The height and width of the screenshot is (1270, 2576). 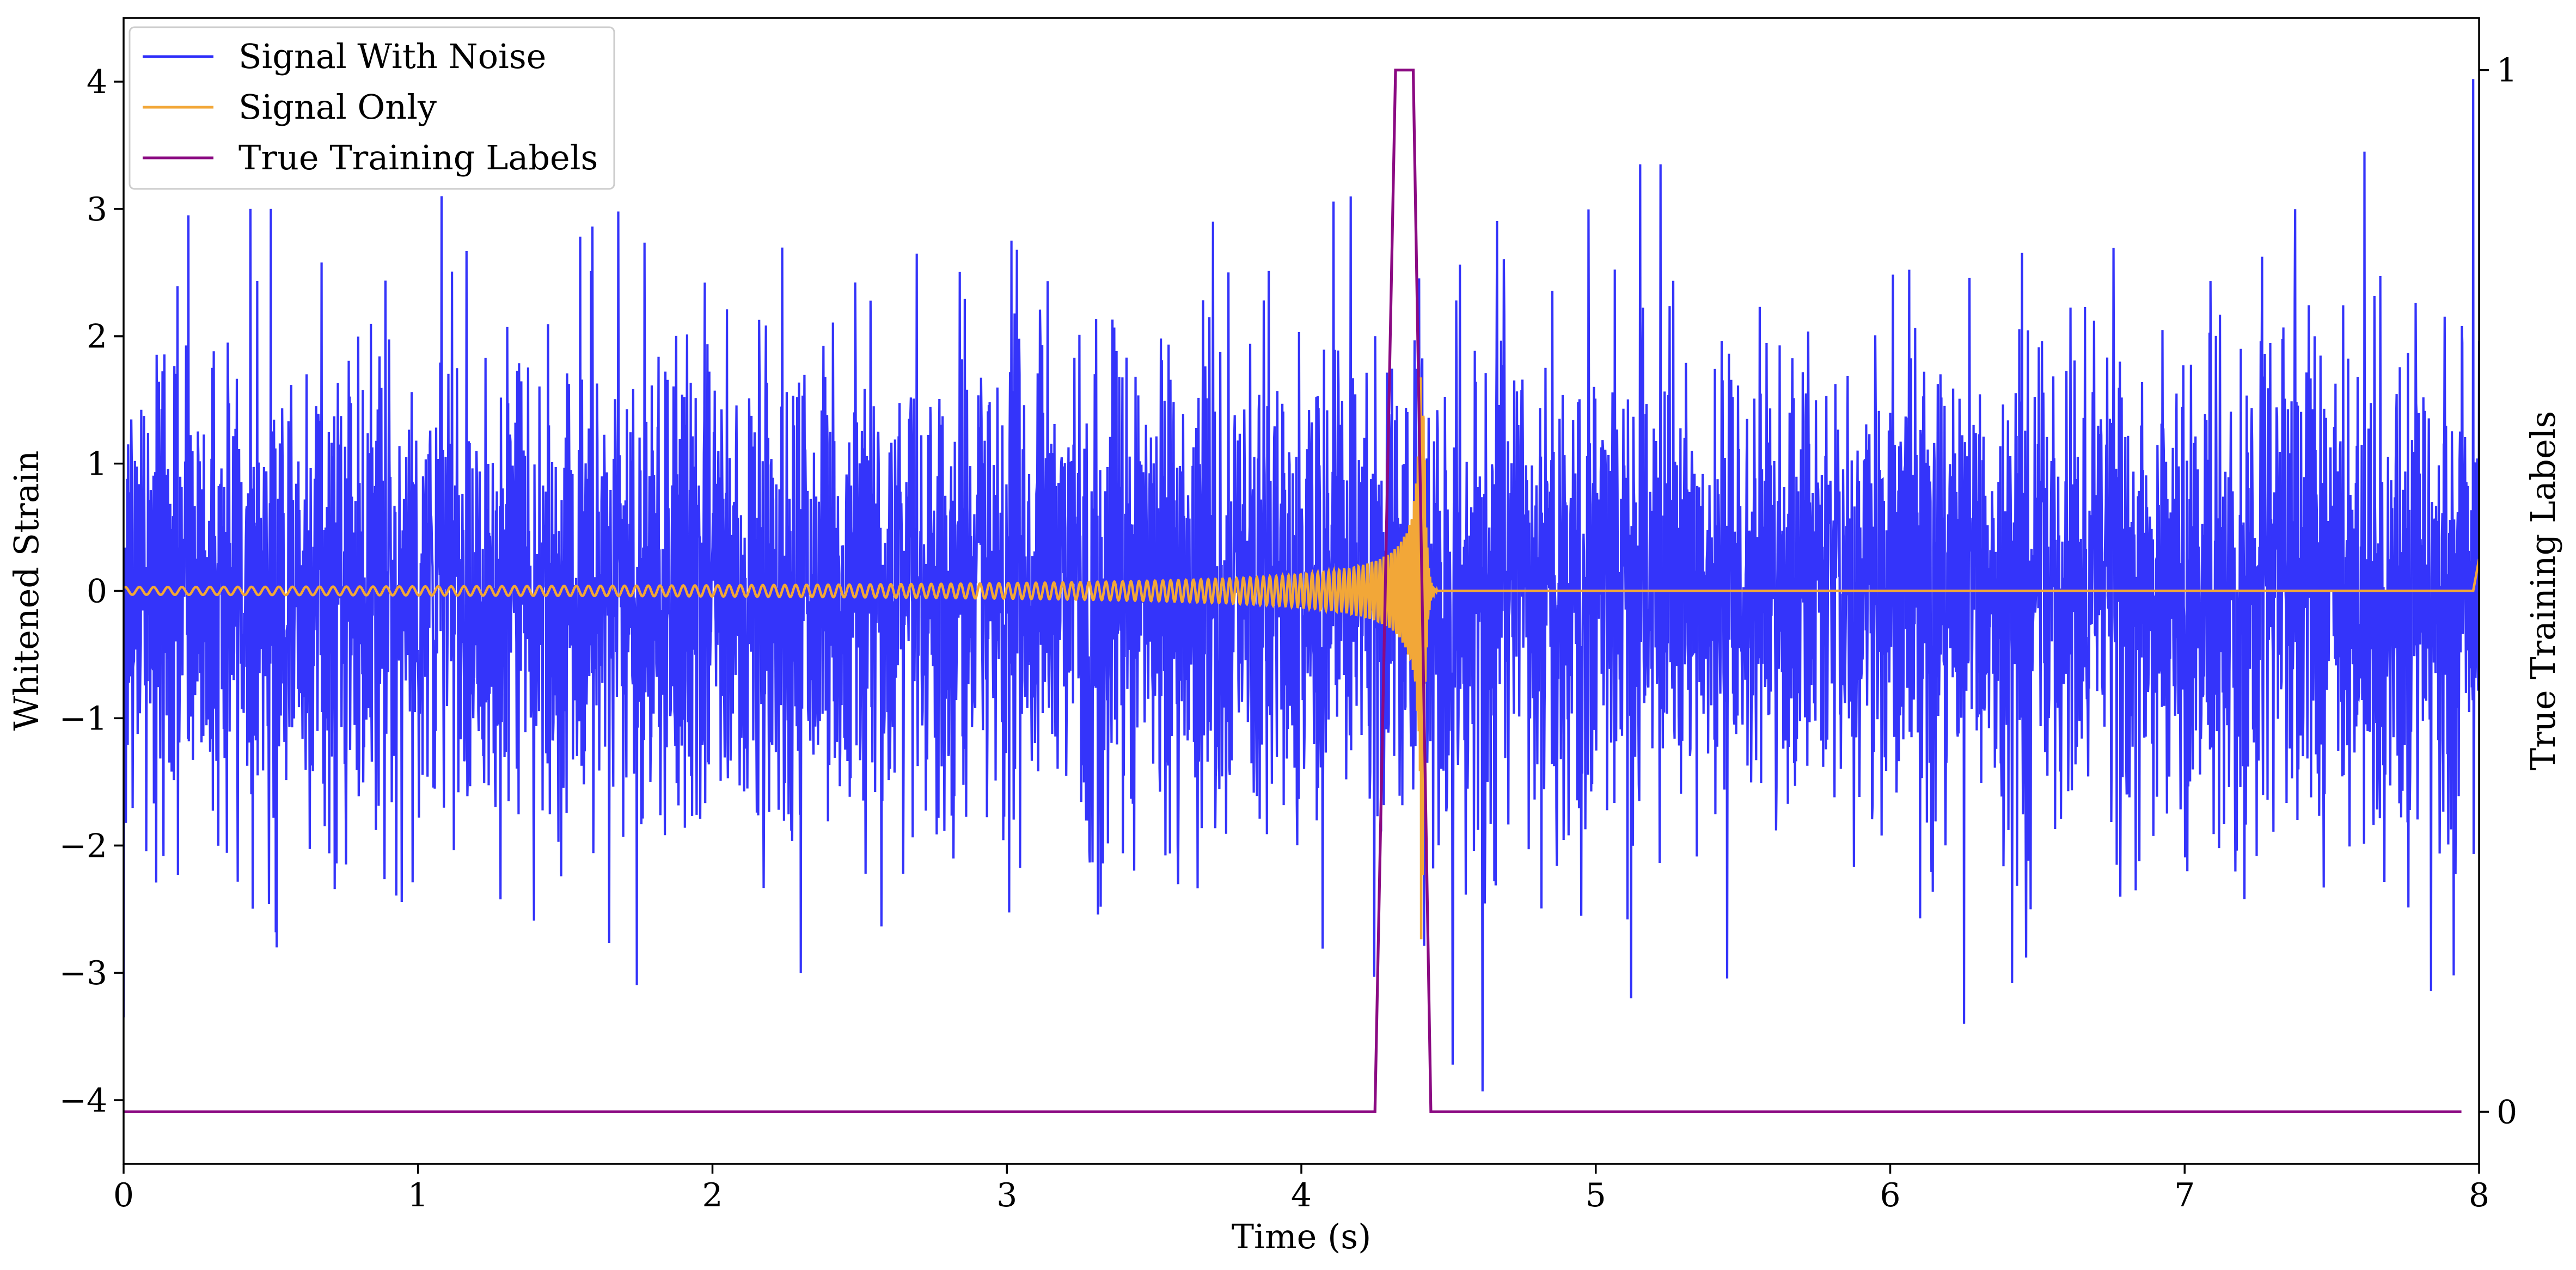 I want to click on legend-label-signal-only: Signal Only, so click(x=337, y=107).